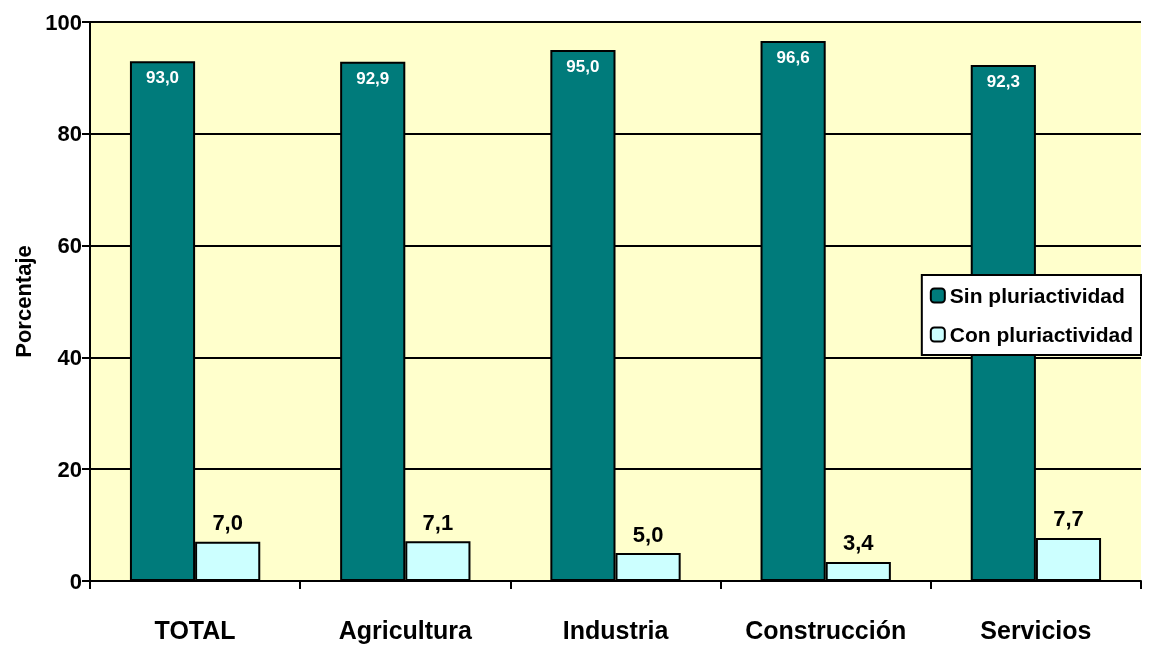 The width and height of the screenshot is (1151, 657). I want to click on y-tick-label: 60, so click(69, 246).